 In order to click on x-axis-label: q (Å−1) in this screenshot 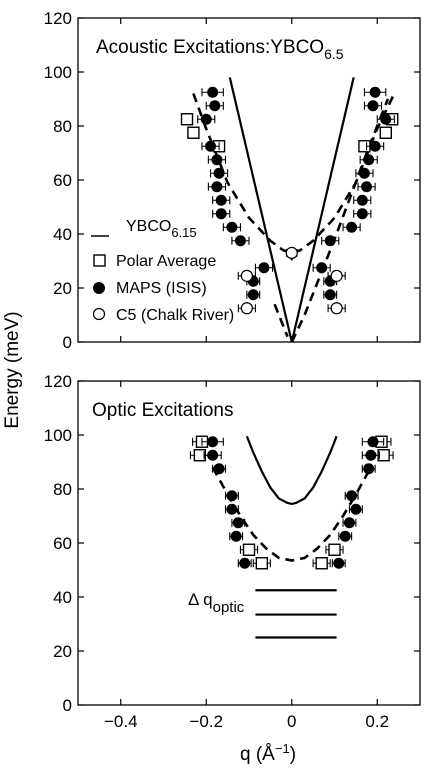, I will do `click(268, 753)`.